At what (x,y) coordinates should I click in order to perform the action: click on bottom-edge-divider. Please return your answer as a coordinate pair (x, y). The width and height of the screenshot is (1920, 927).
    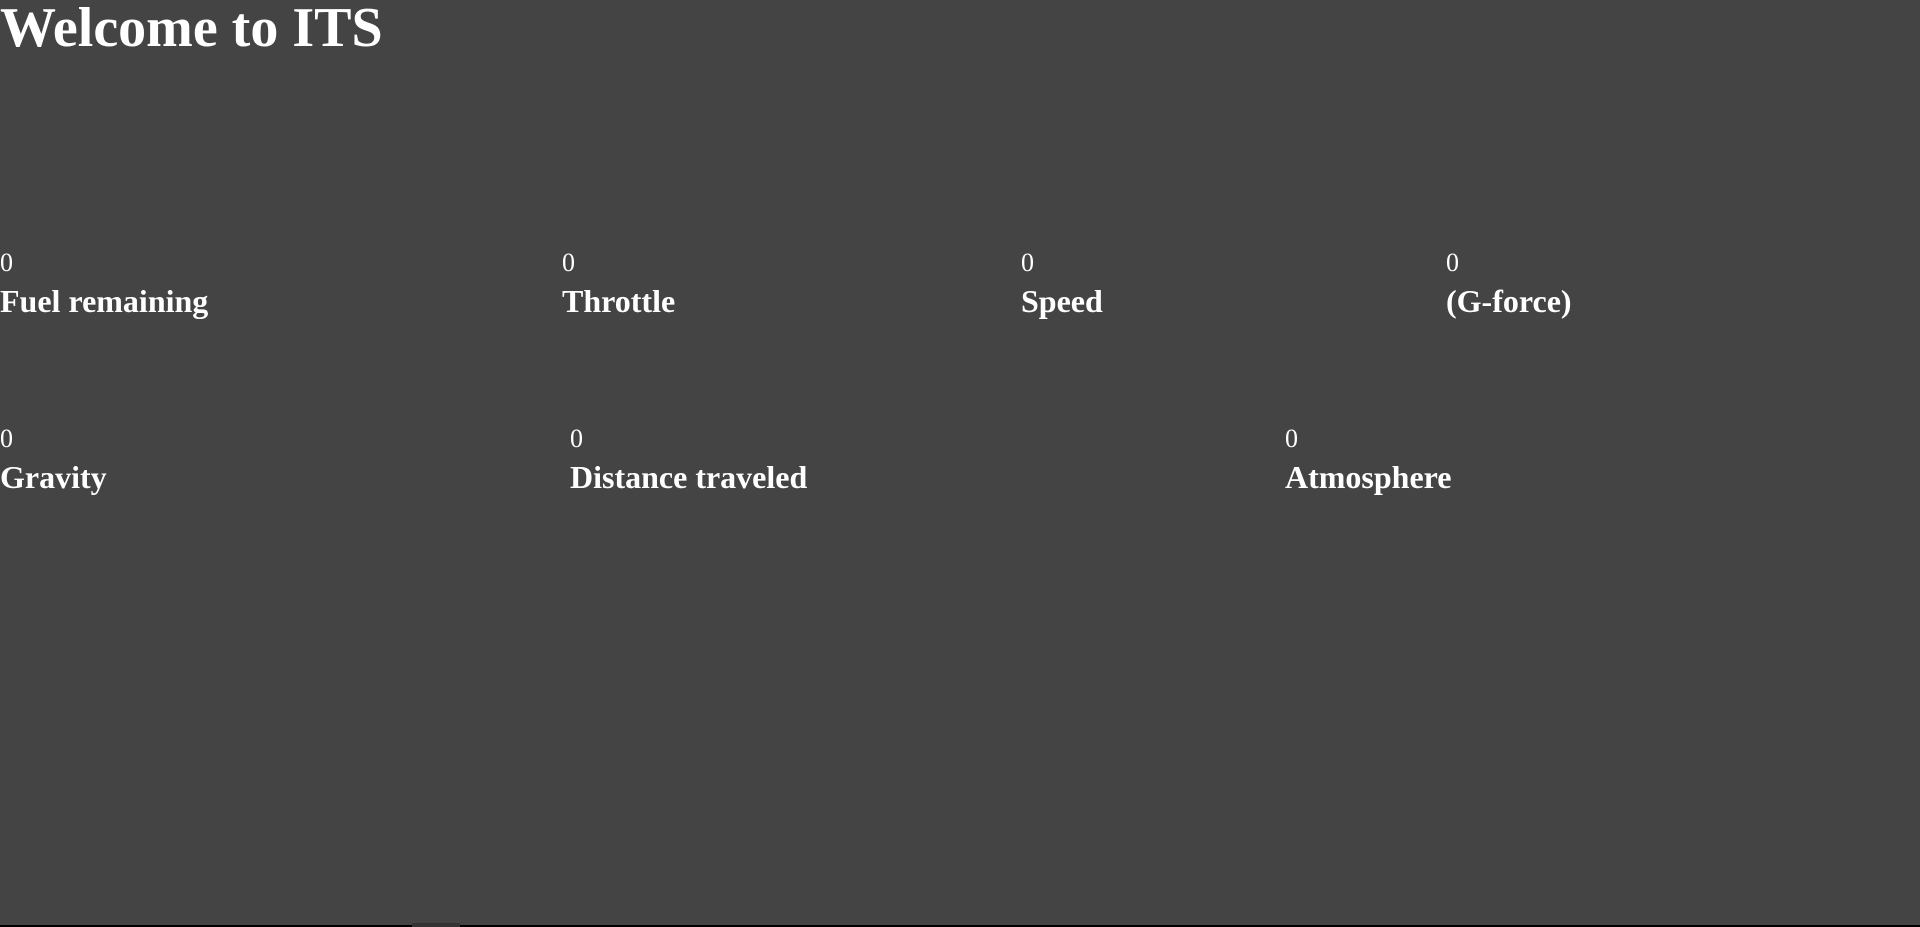
    Looking at the image, I should click on (960, 926).